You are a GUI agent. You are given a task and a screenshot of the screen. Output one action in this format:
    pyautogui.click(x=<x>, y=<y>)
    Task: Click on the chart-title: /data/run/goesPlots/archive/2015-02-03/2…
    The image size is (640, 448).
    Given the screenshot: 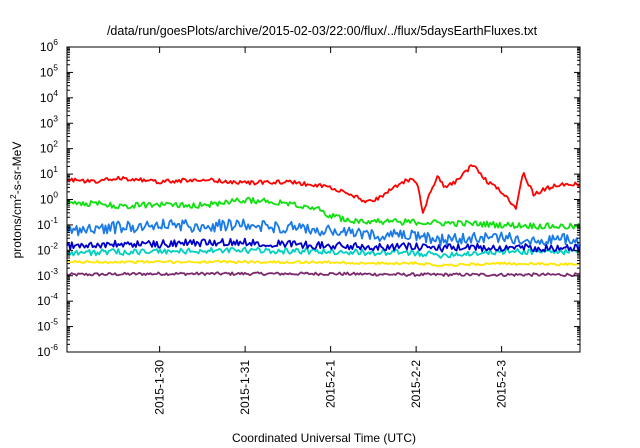 What is the action you would take?
    pyautogui.click(x=322, y=31)
    